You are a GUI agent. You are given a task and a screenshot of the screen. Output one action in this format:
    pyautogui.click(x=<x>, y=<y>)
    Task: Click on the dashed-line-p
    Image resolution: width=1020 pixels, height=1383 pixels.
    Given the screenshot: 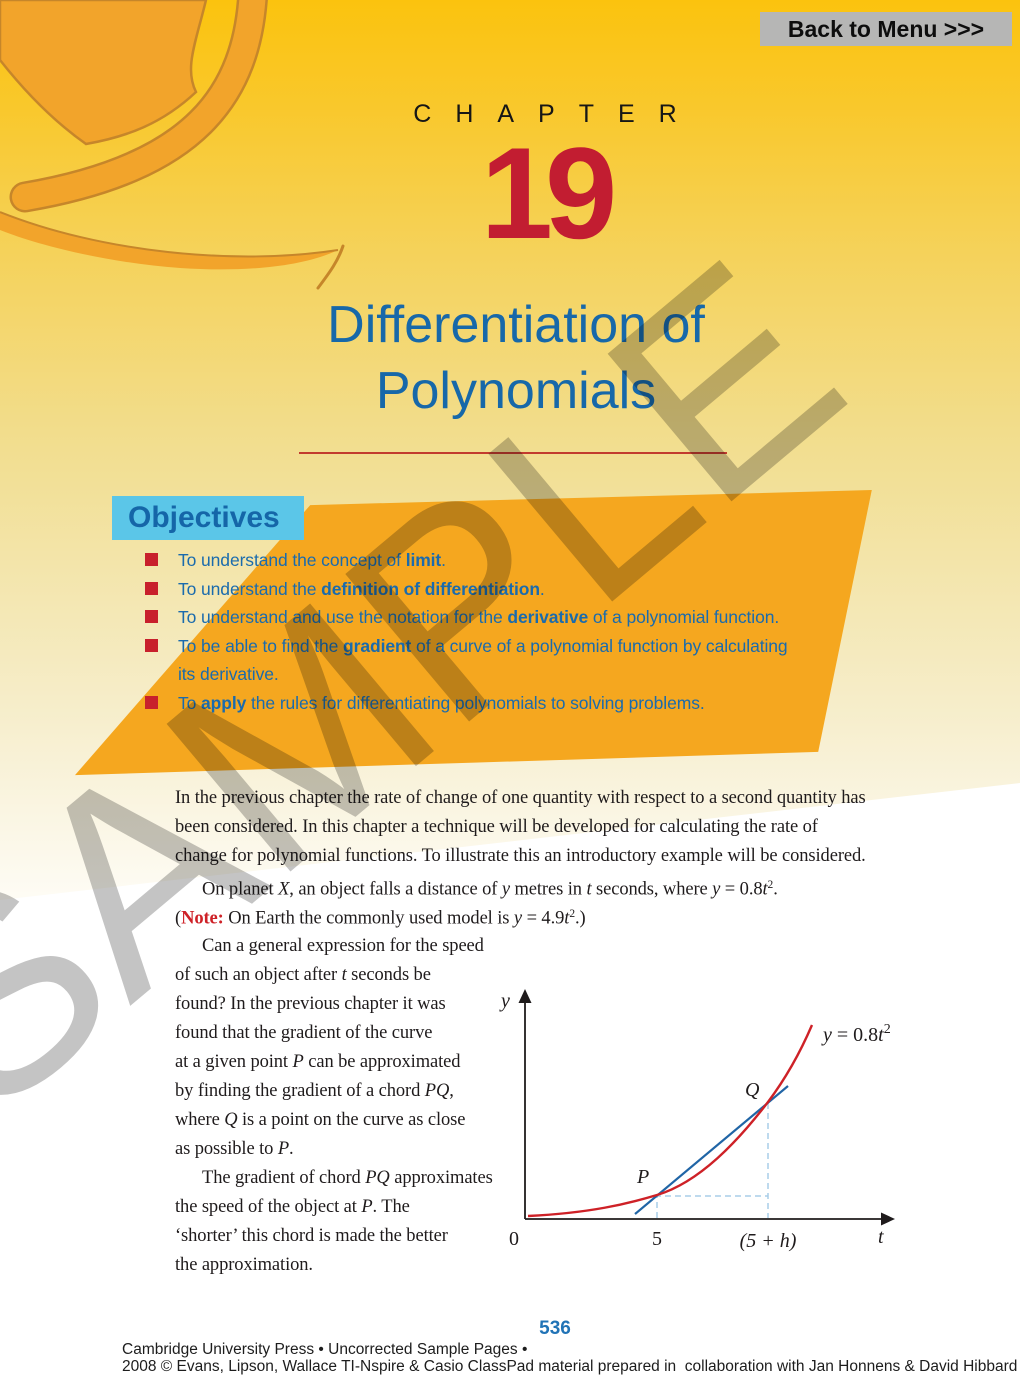 What is the action you would take?
    pyautogui.click(x=712, y=1206)
    